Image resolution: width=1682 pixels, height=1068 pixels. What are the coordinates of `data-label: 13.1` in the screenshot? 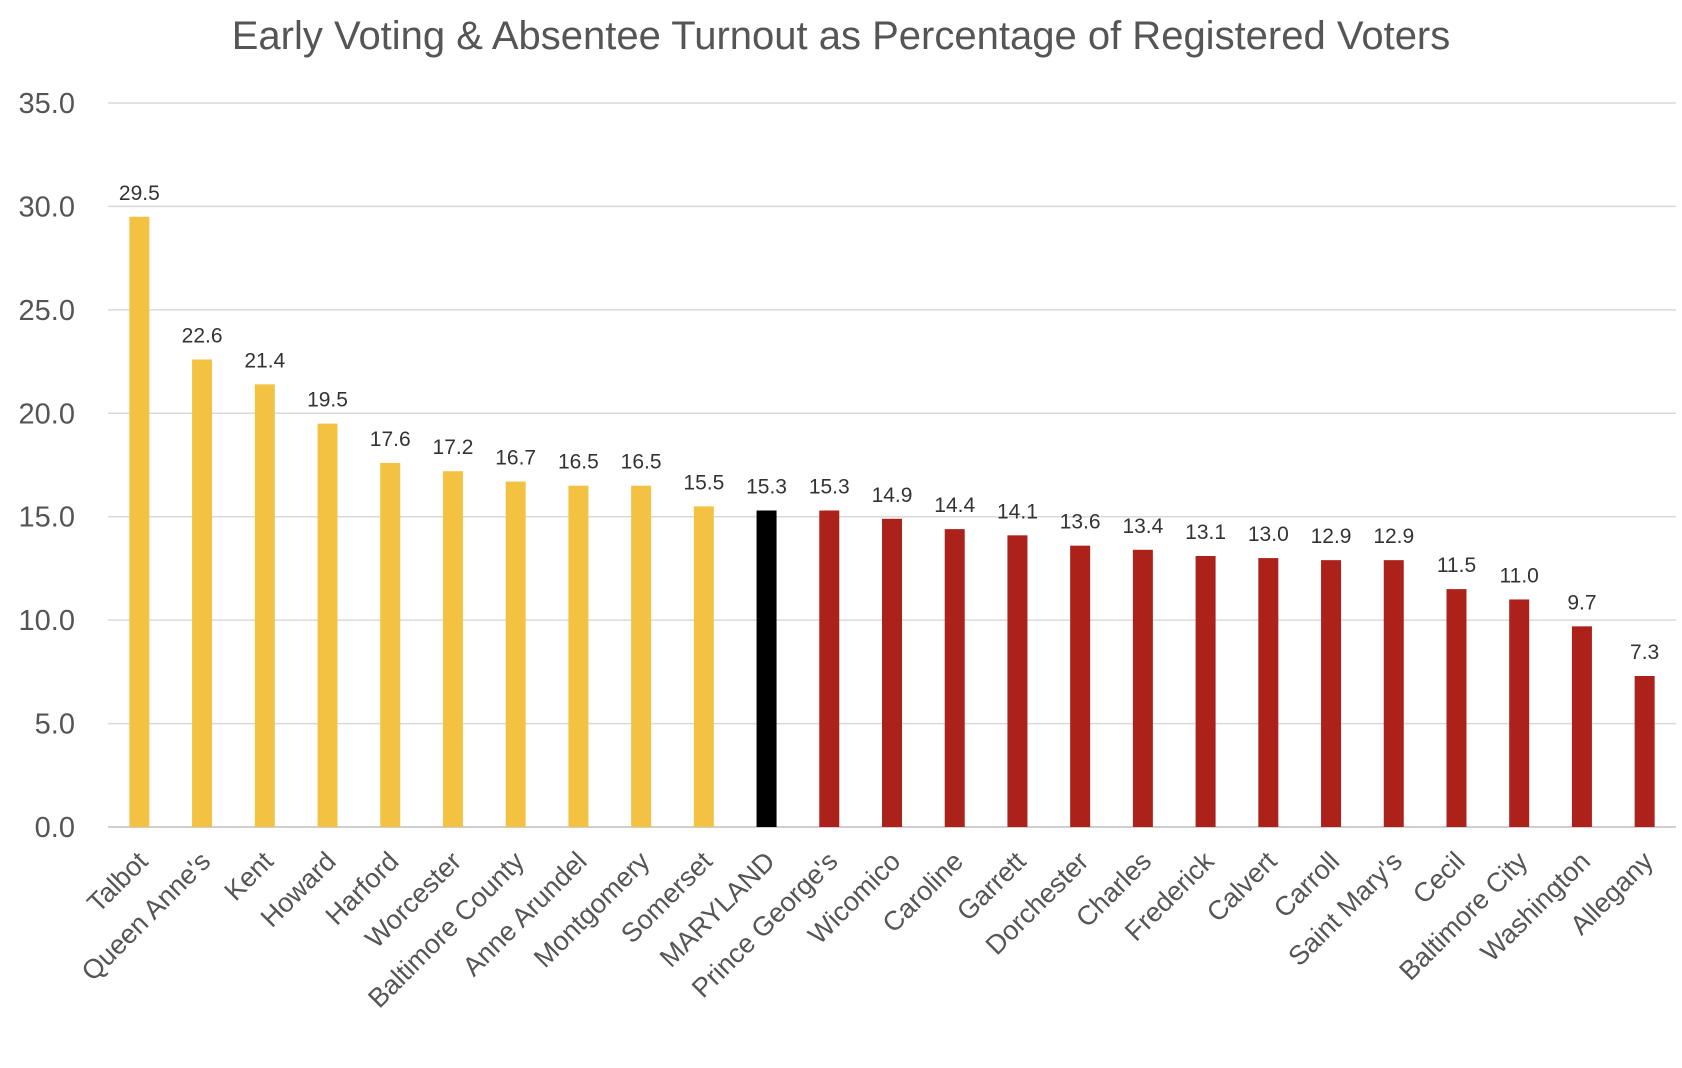 It's located at (1205, 532).